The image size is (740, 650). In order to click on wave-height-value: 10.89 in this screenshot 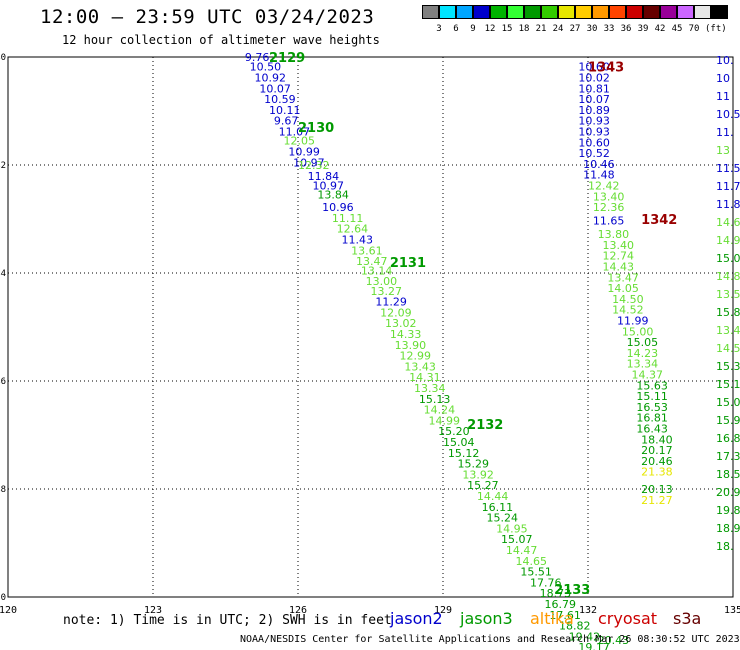, I will do `click(594, 110)`.